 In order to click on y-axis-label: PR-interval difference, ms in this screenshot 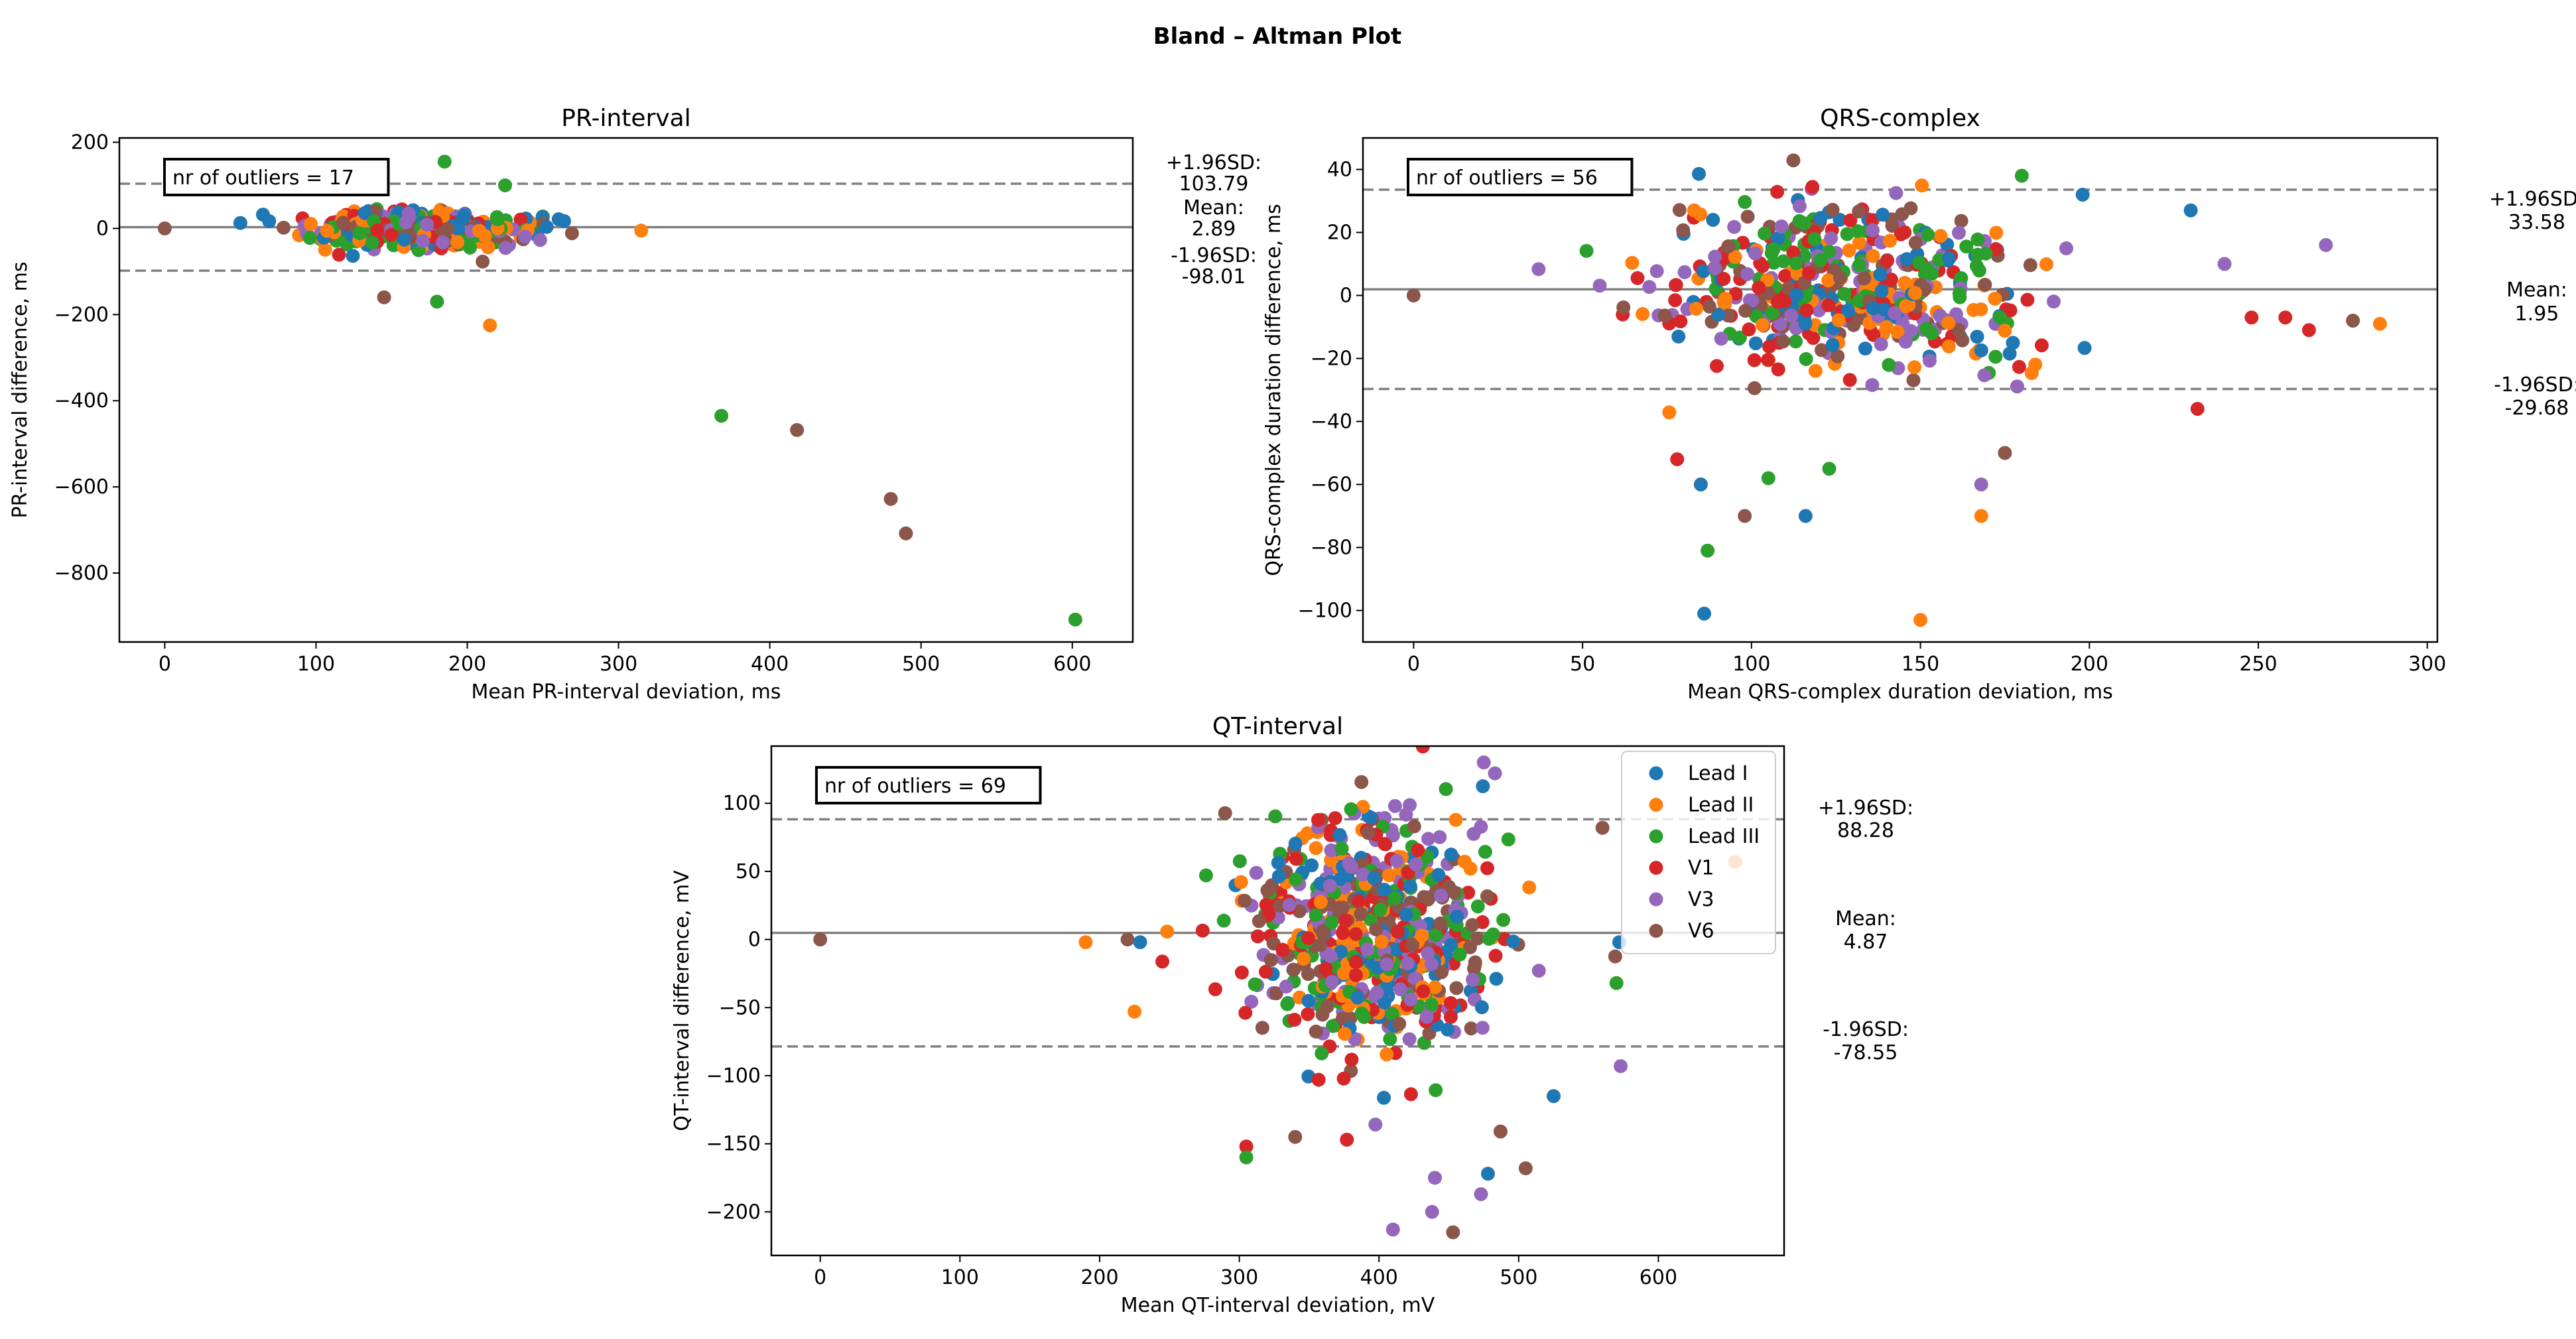, I will do `click(21, 390)`.